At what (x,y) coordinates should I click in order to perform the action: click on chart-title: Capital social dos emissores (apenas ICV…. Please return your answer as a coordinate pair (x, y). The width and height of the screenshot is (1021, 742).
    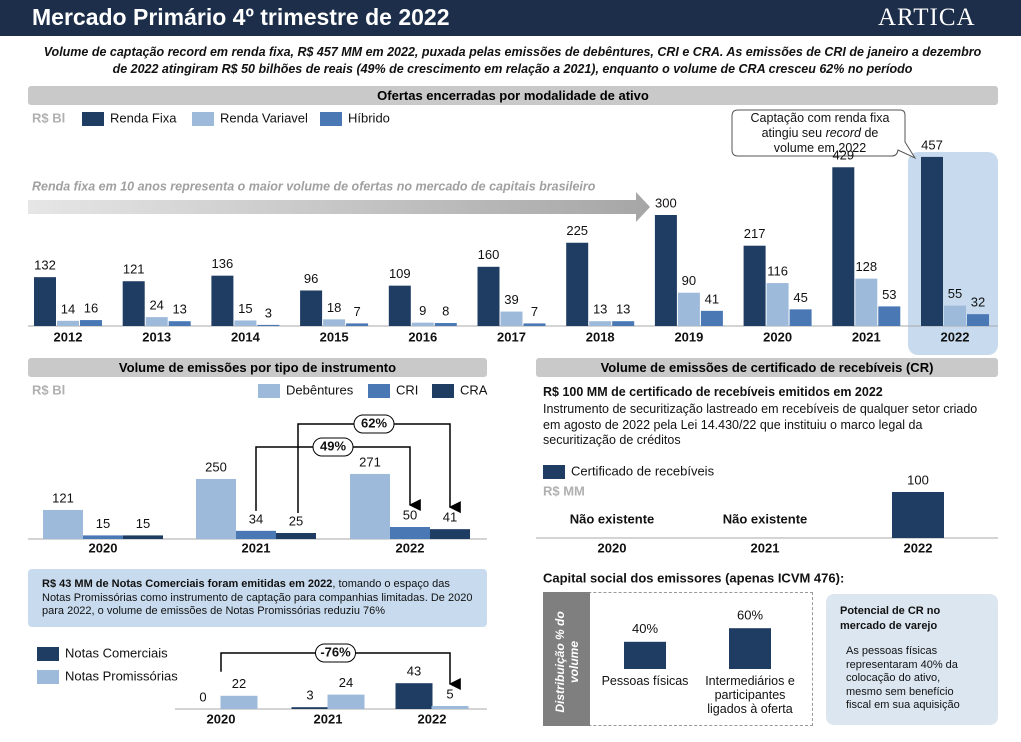
    Looking at the image, I should click on (693, 577).